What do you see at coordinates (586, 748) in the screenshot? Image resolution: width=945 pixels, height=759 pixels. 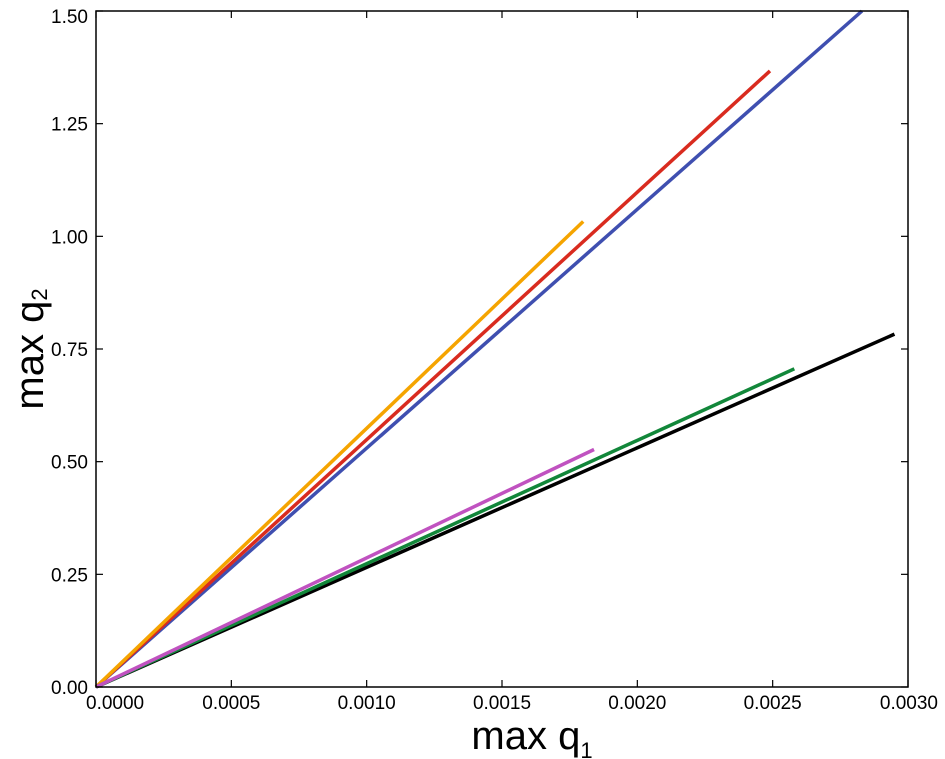 I see `x-axis-title-subscript: 1` at bounding box center [586, 748].